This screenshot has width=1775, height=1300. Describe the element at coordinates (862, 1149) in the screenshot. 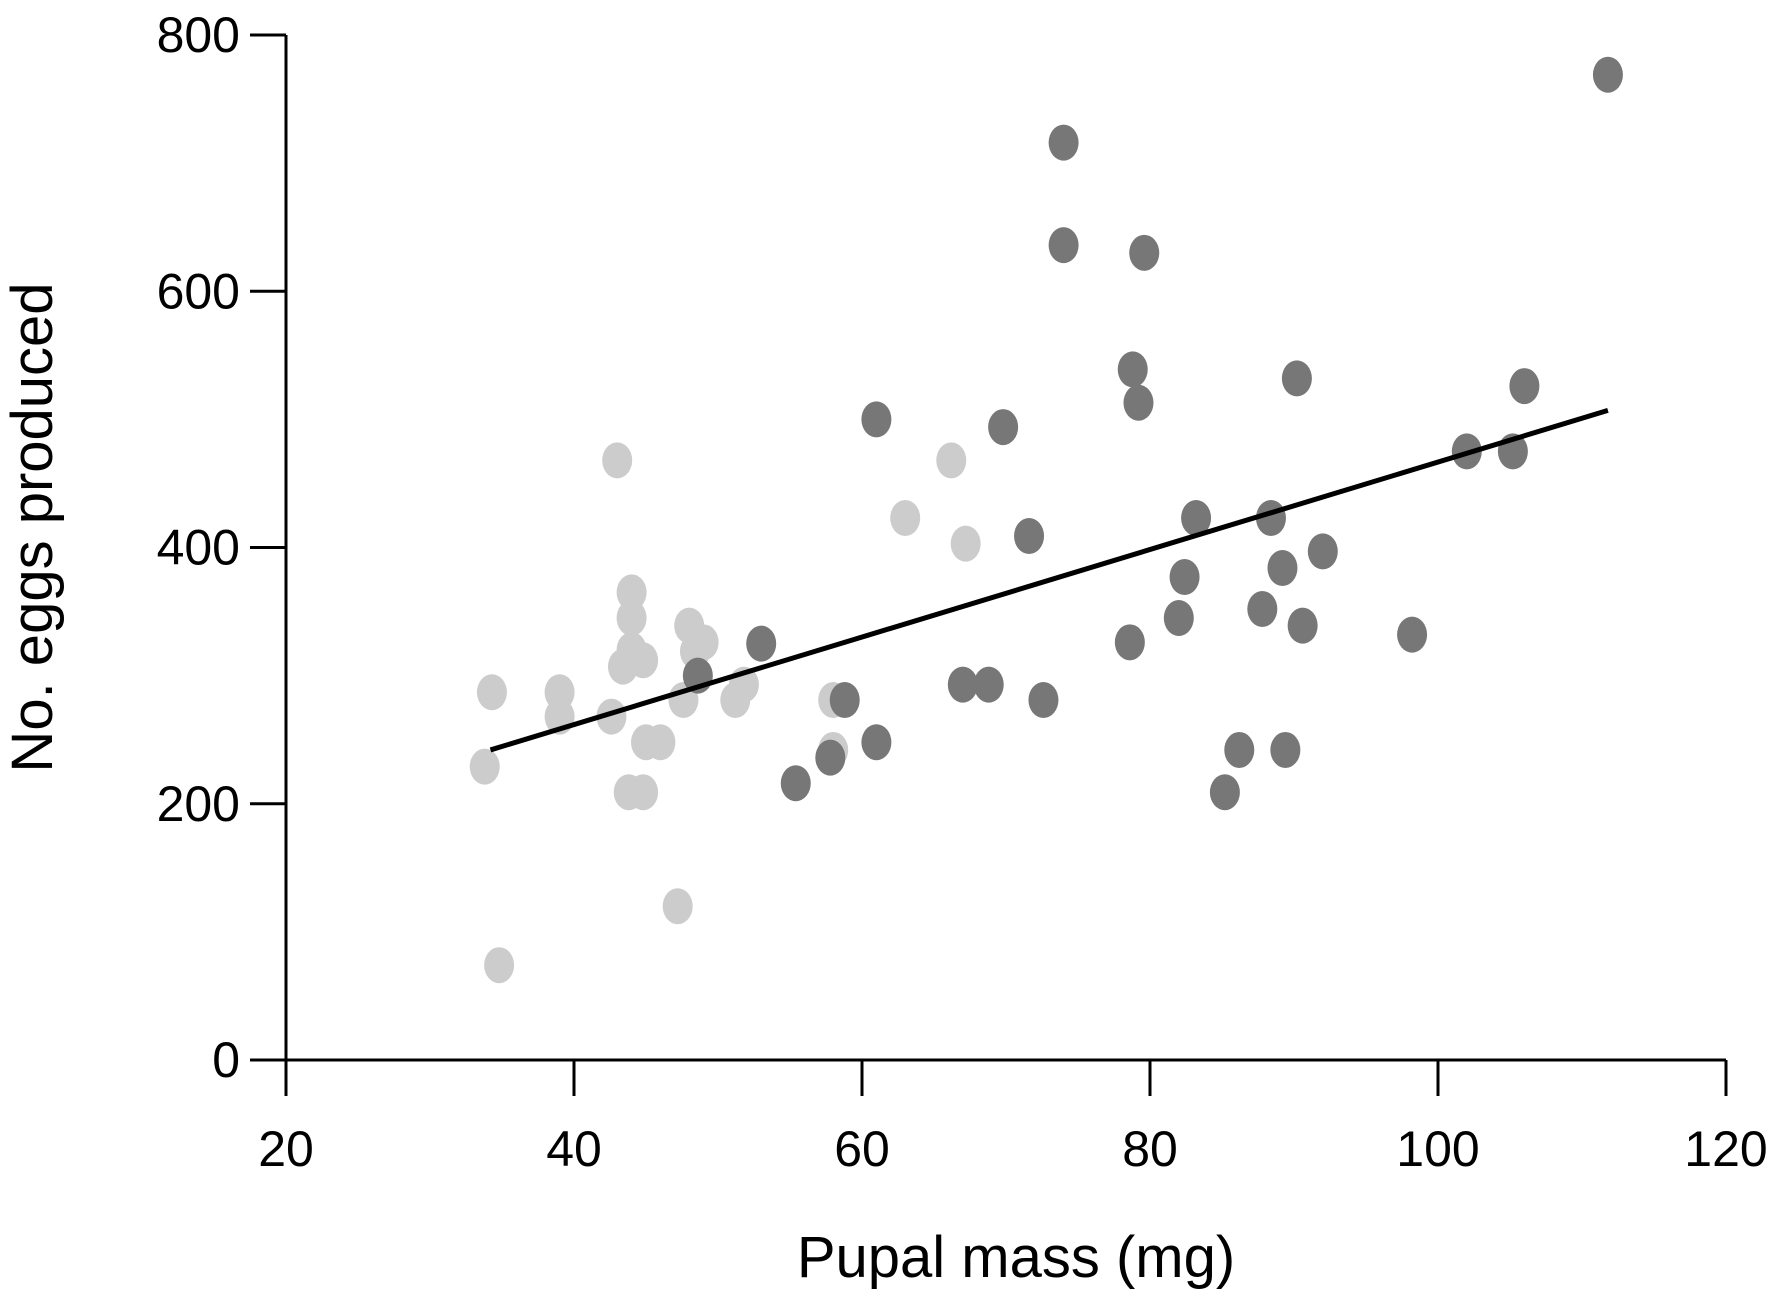

I see `x-tick-label: 60` at that location.